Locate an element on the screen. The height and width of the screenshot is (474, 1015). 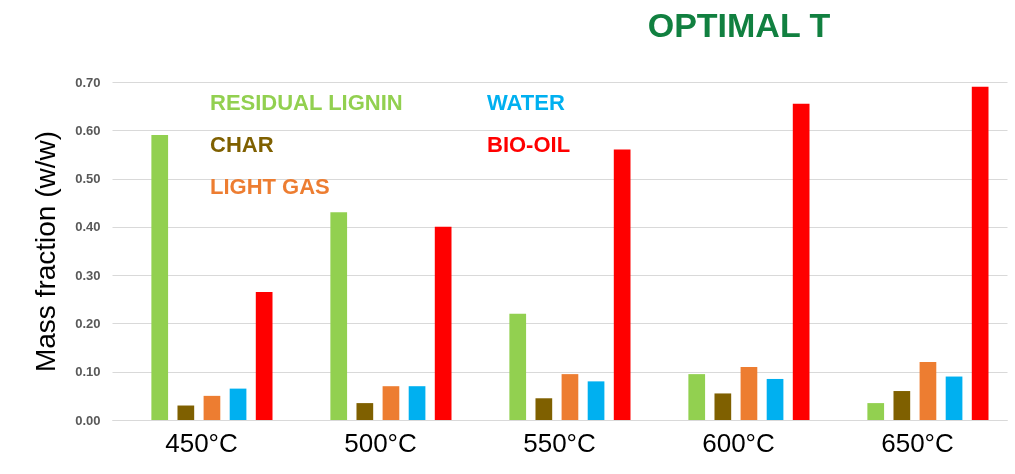
x-tick-label: 500°C is located at coordinates (380, 442).